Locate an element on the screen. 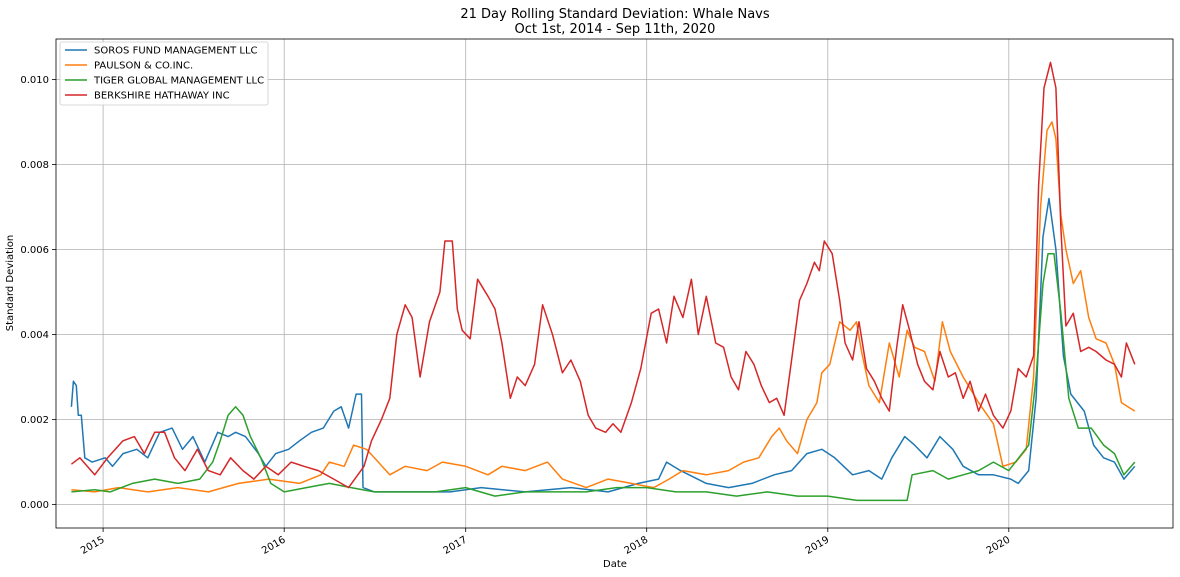 This screenshot has width=1180, height=577. x-tick-label: 2017 is located at coordinates (456, 546).